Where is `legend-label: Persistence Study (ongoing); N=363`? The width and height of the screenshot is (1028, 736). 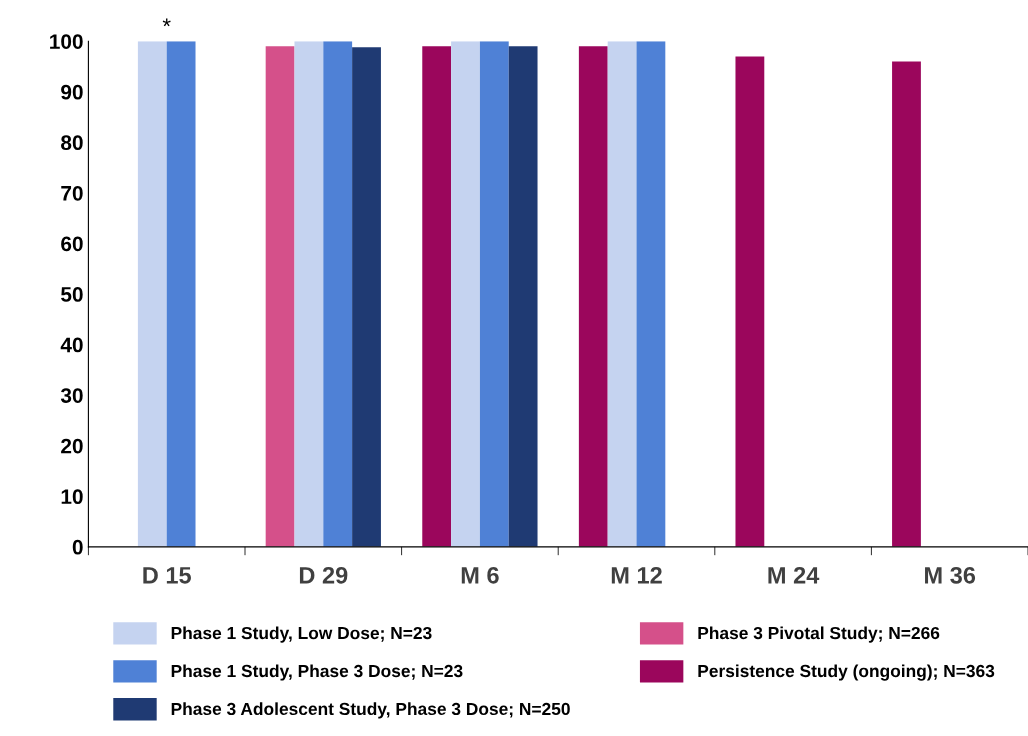
legend-label: Persistence Study (ongoing); N=363 is located at coordinates (846, 672).